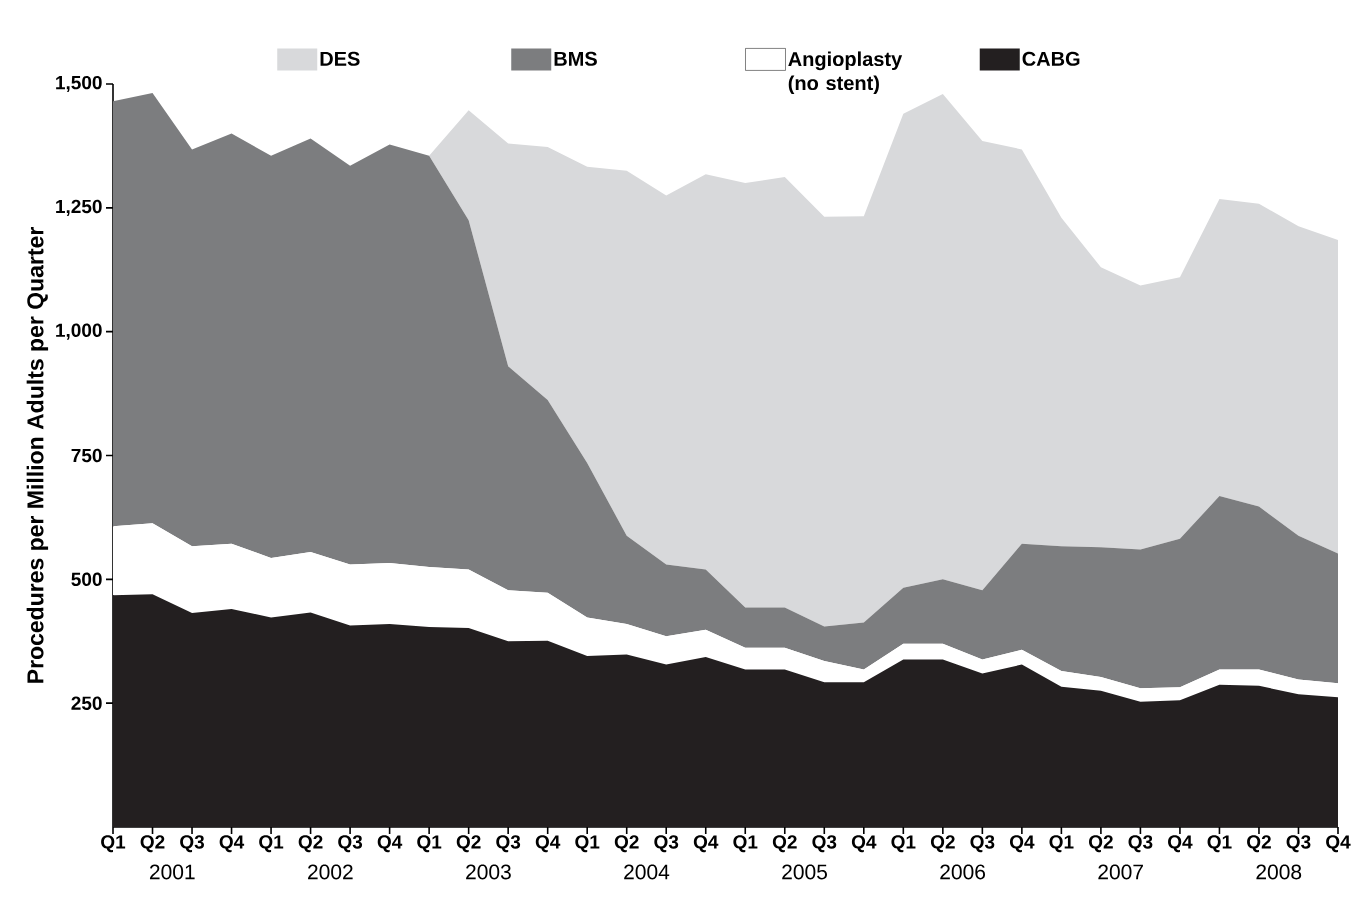 The width and height of the screenshot is (1370, 907). Describe the element at coordinates (340, 58) in the screenshot. I see `legend-label: DES` at that location.